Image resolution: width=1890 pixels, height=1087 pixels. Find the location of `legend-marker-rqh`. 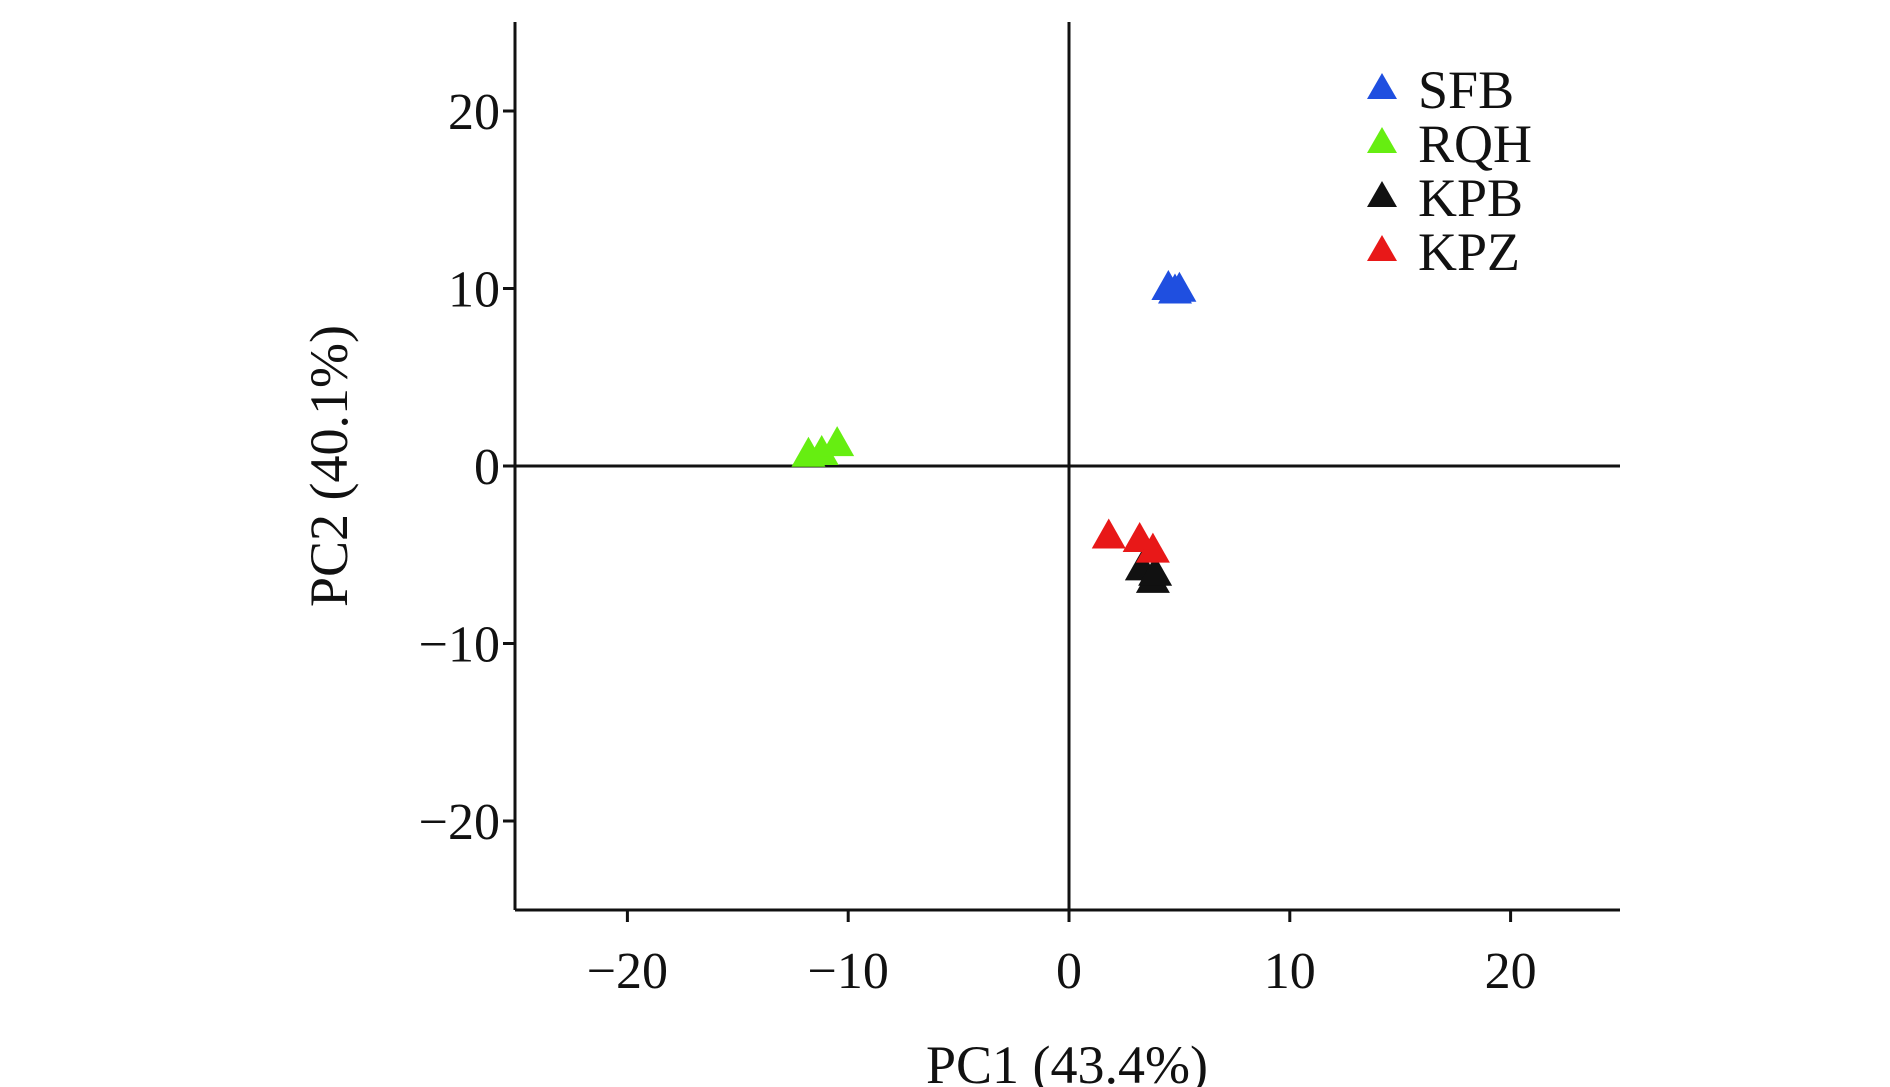

legend-marker-rqh is located at coordinates (1382, 140).